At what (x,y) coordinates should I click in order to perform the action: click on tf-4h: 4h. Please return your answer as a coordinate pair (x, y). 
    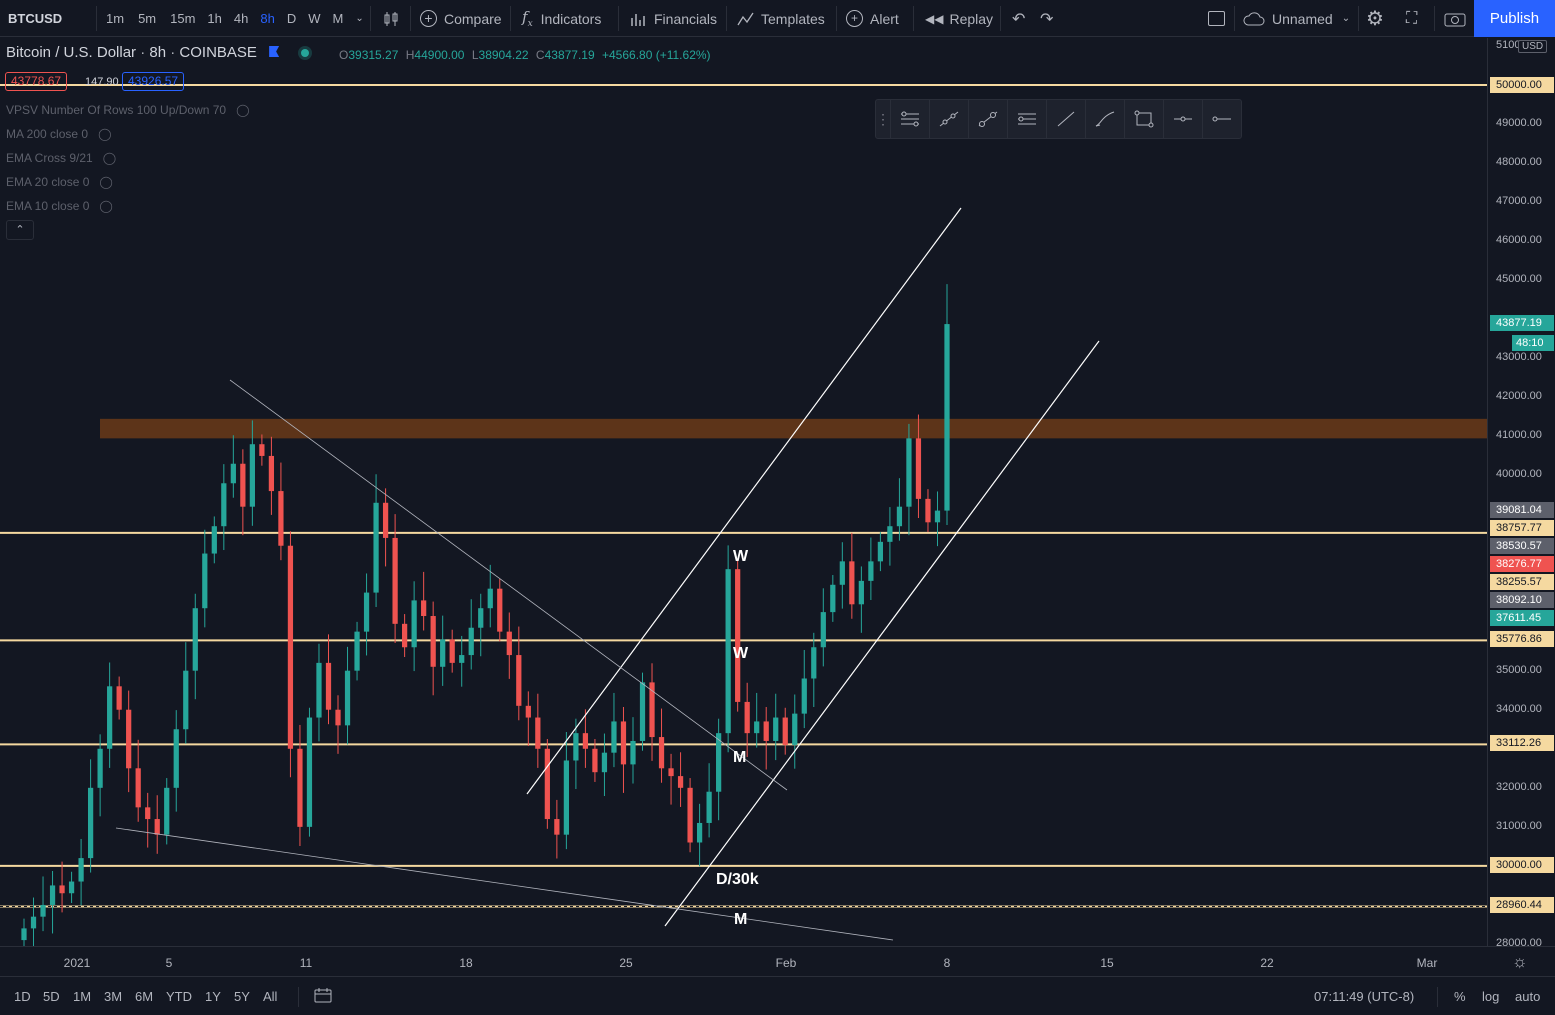
    Looking at the image, I should click on (241, 18).